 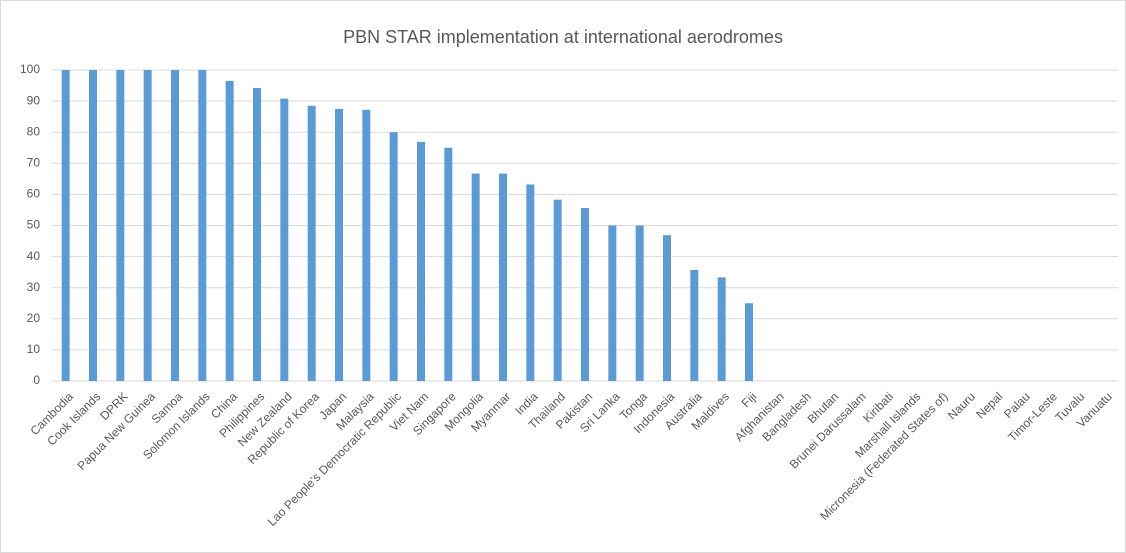 I want to click on y-tick-label: 10, so click(x=34, y=349).